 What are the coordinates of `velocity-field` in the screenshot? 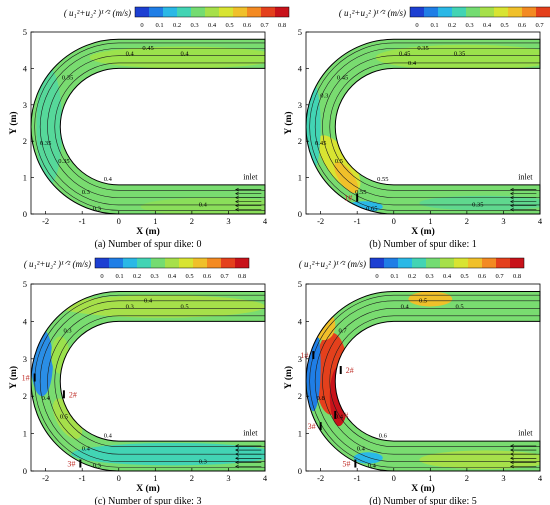 It's located at (148, 126).